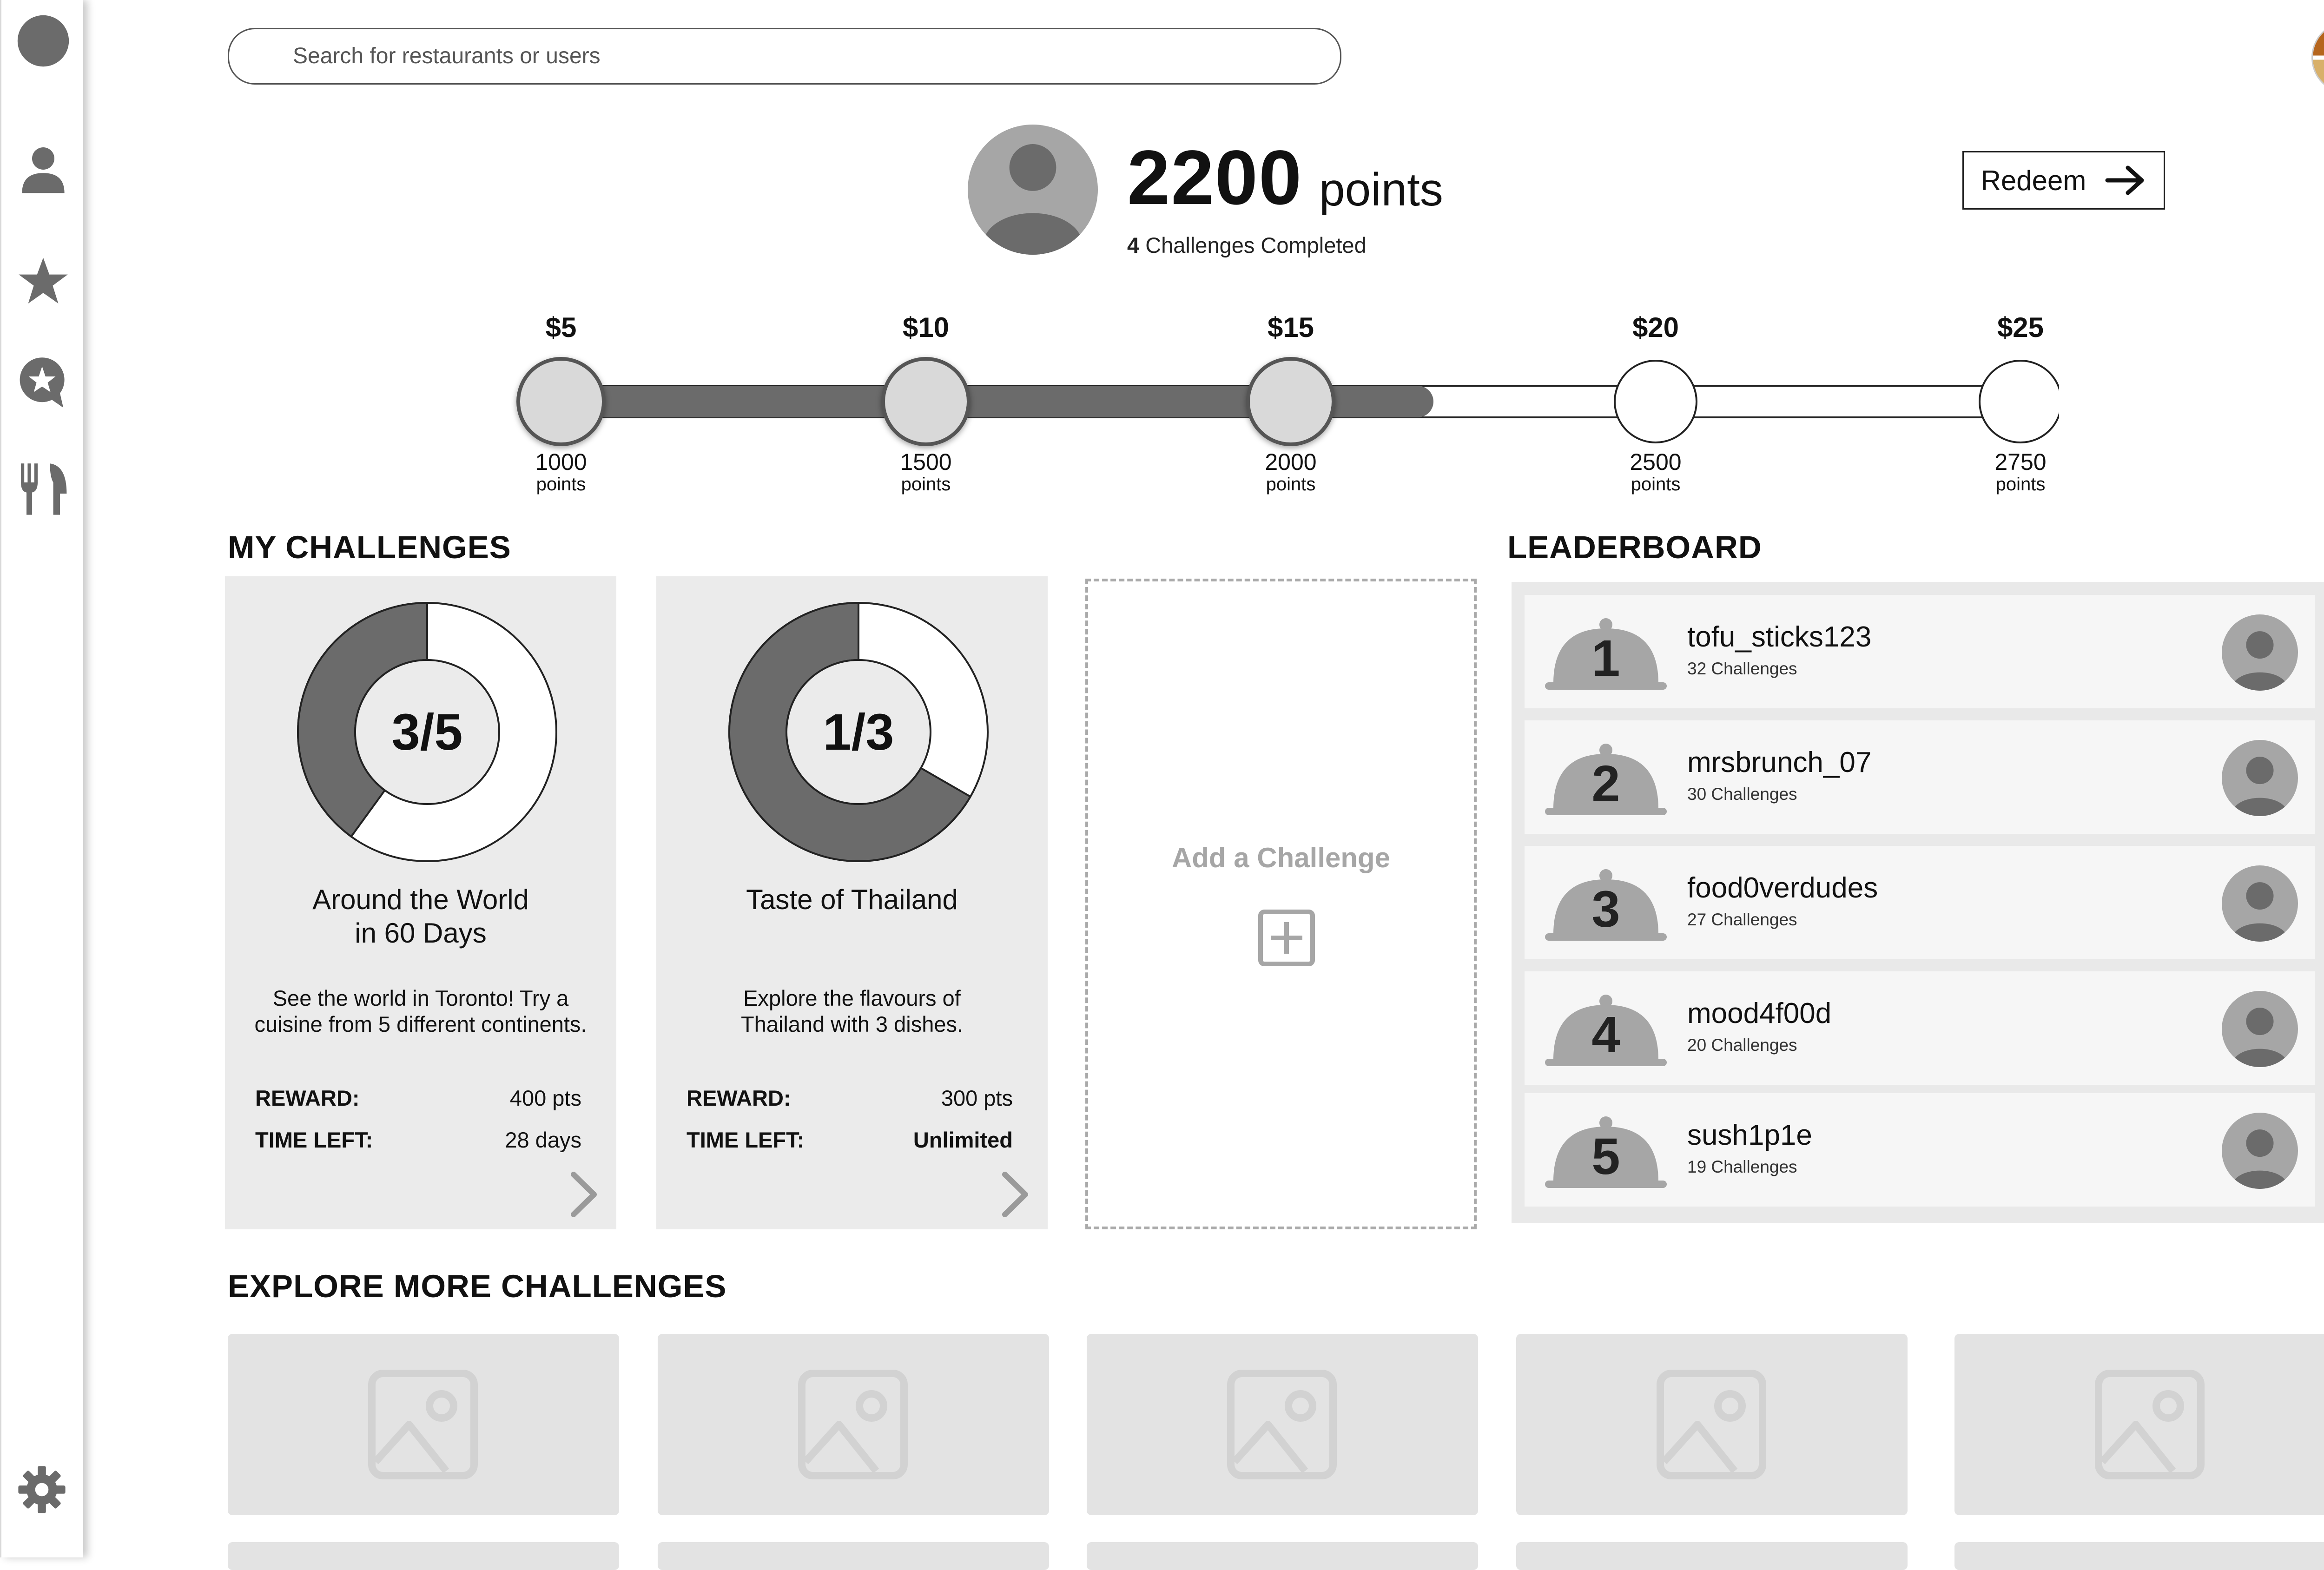  What do you see at coordinates (1920, 652) in the screenshot?
I see `leaderboard-row: 1 tofu_sticks123 32 Challenges` at bounding box center [1920, 652].